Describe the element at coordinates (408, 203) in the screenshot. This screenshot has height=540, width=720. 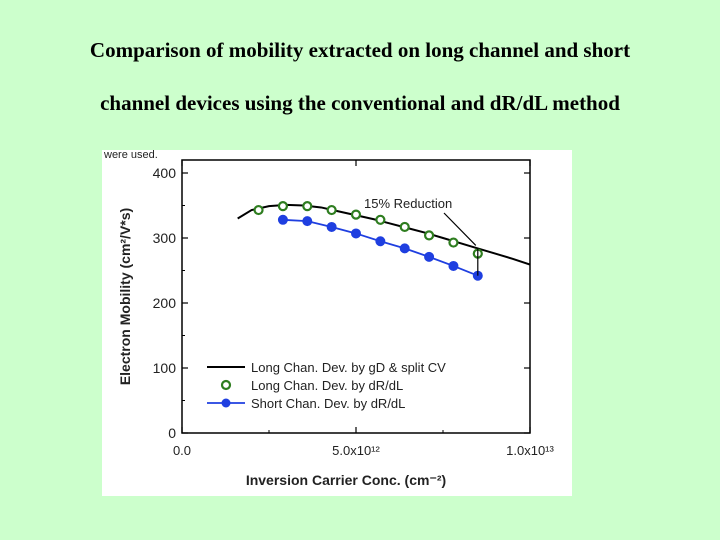
I see `annotation-label: 15% Reduction` at that location.